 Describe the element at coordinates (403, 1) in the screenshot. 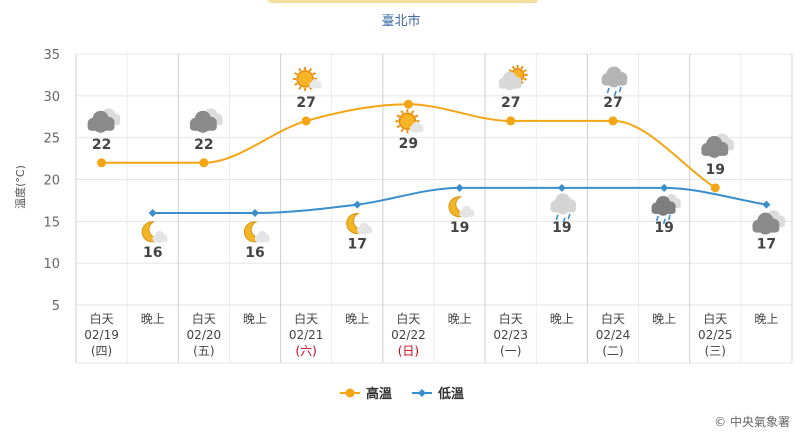

I see `top-accent-bar` at that location.